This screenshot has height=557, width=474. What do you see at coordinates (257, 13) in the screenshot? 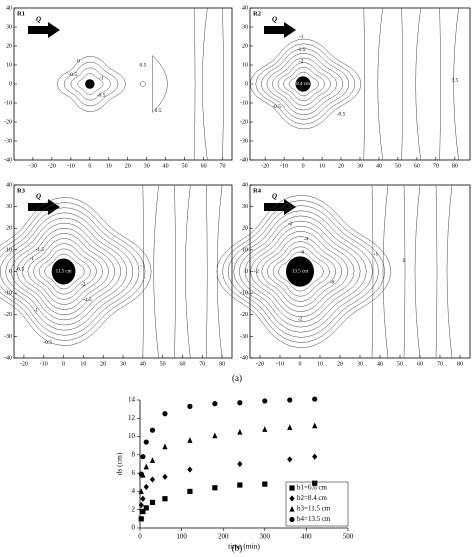
I see `panel-title: R2` at bounding box center [257, 13].